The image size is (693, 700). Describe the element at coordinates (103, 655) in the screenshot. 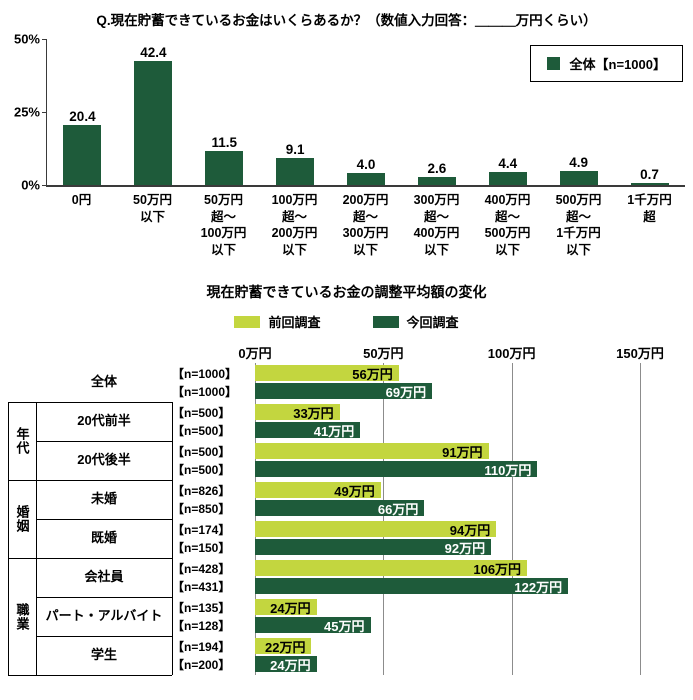

I see `category-label: 学生` at that location.